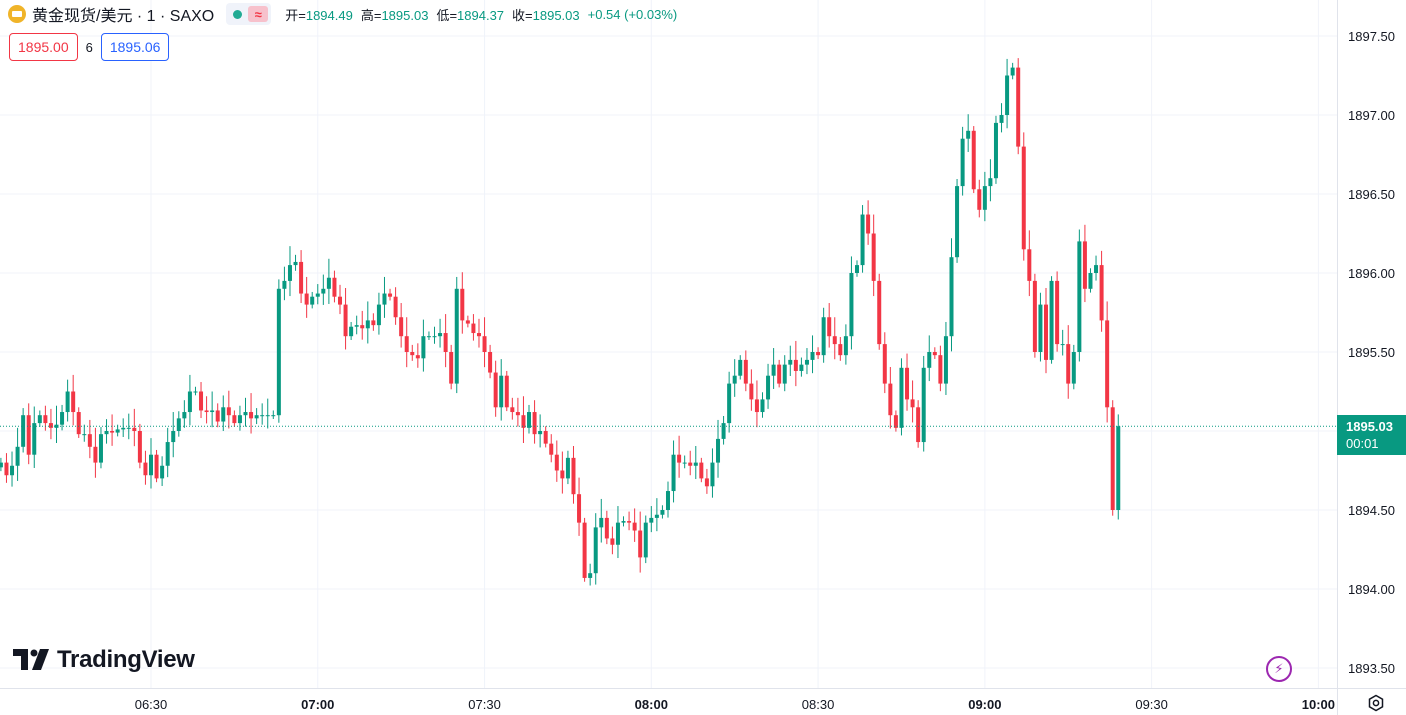 Image resolution: width=1406 pixels, height=715 pixels. I want to click on symbol-title: 黄金现货/美元 · 1 · SAXO, so click(123, 16).